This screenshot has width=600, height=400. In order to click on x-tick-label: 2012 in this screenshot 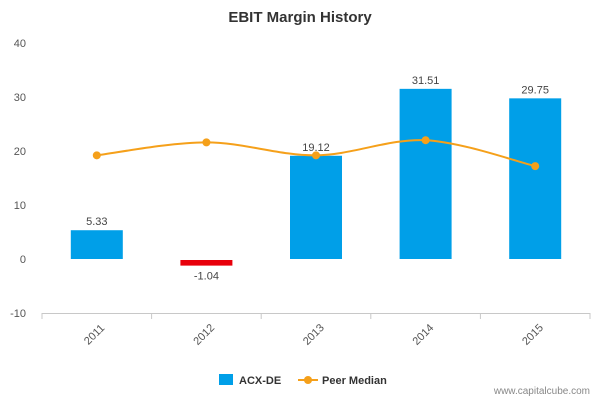, I will do `click(204, 335)`.